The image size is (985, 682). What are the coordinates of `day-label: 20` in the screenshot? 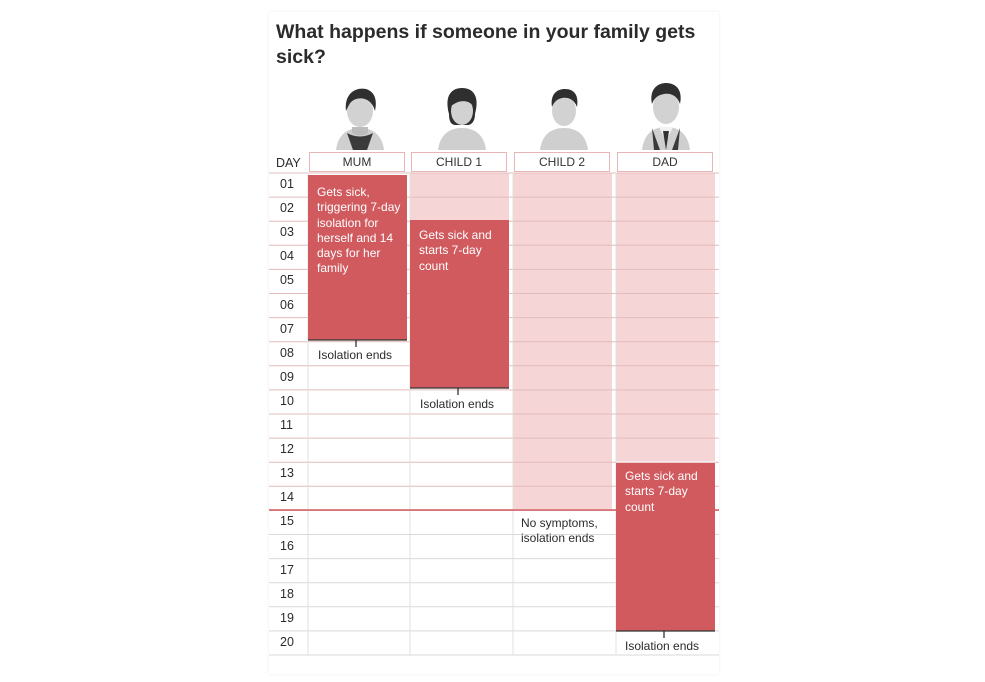 It's located at (287, 641).